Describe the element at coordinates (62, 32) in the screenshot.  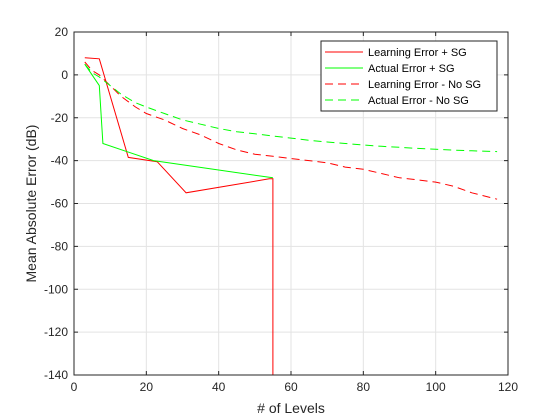
I see `y-tick-label: 20` at that location.